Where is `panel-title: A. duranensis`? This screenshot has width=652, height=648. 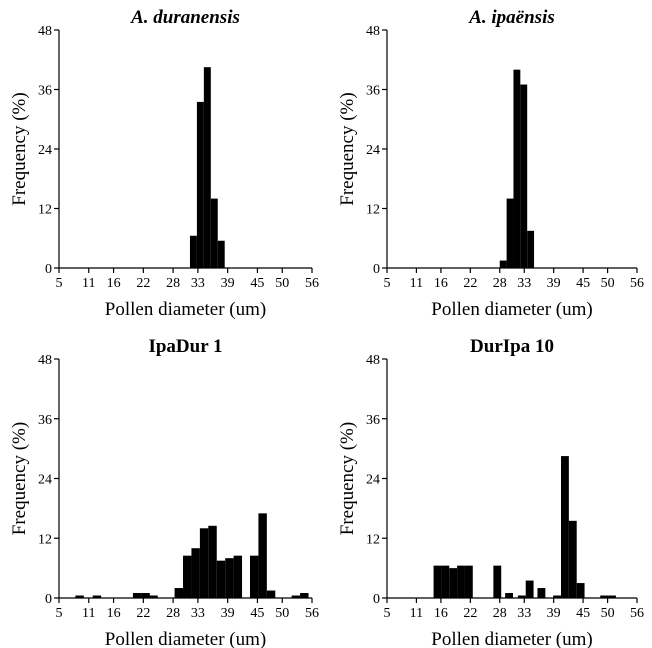
panel-title: A. duranensis is located at coordinates (185, 17).